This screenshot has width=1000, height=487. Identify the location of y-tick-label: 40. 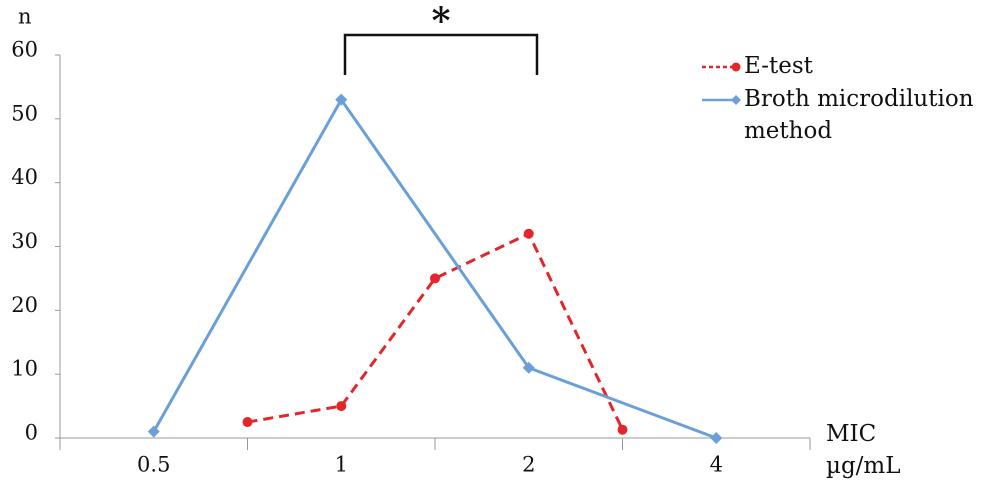
(24, 177).